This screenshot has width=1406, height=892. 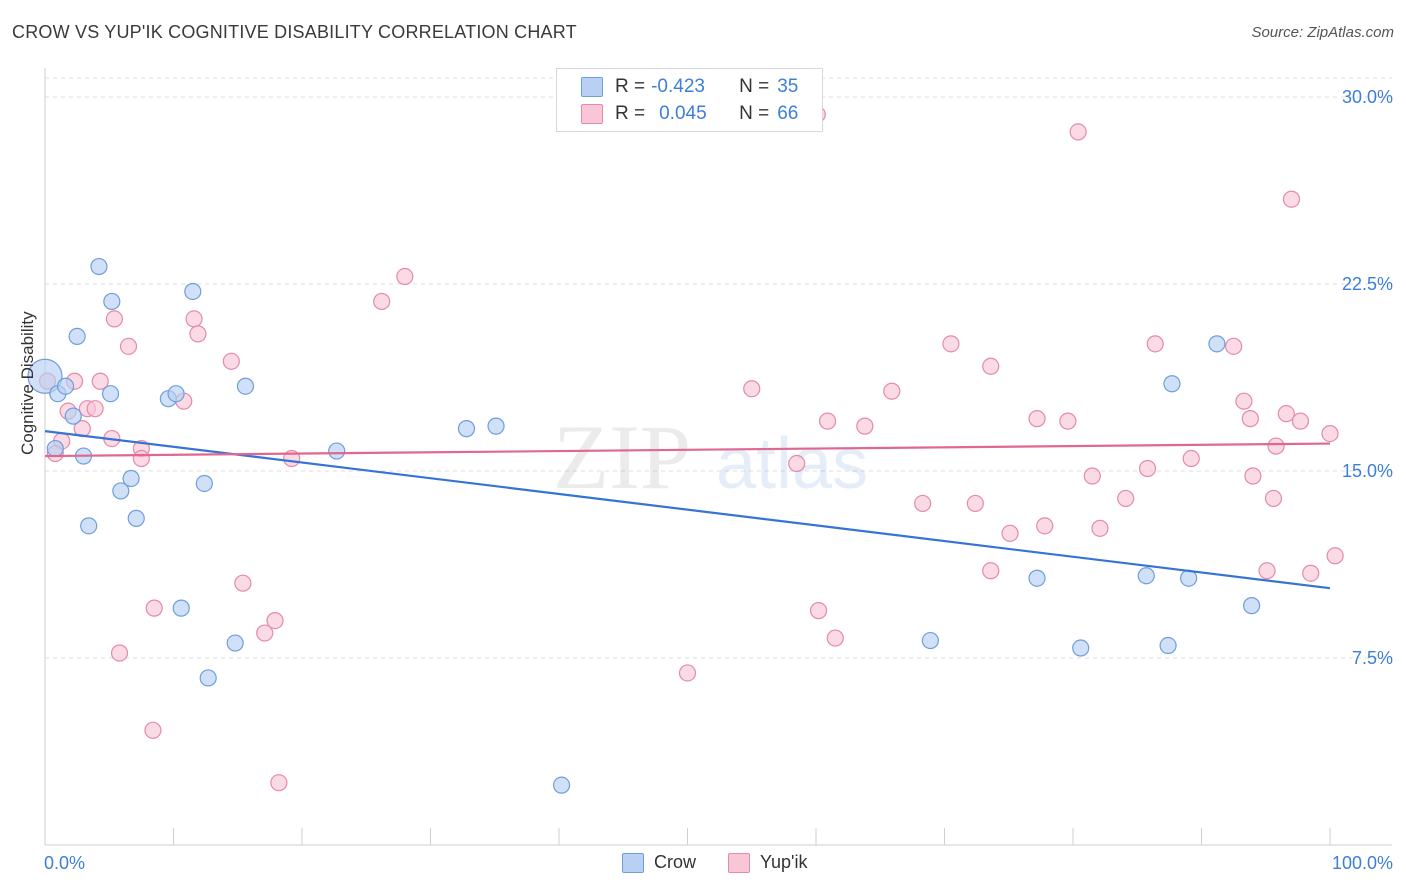 I want to click on stats-legend: R = -0.423 N = 35 R = 0.045 N = 66, so click(x=689, y=100).